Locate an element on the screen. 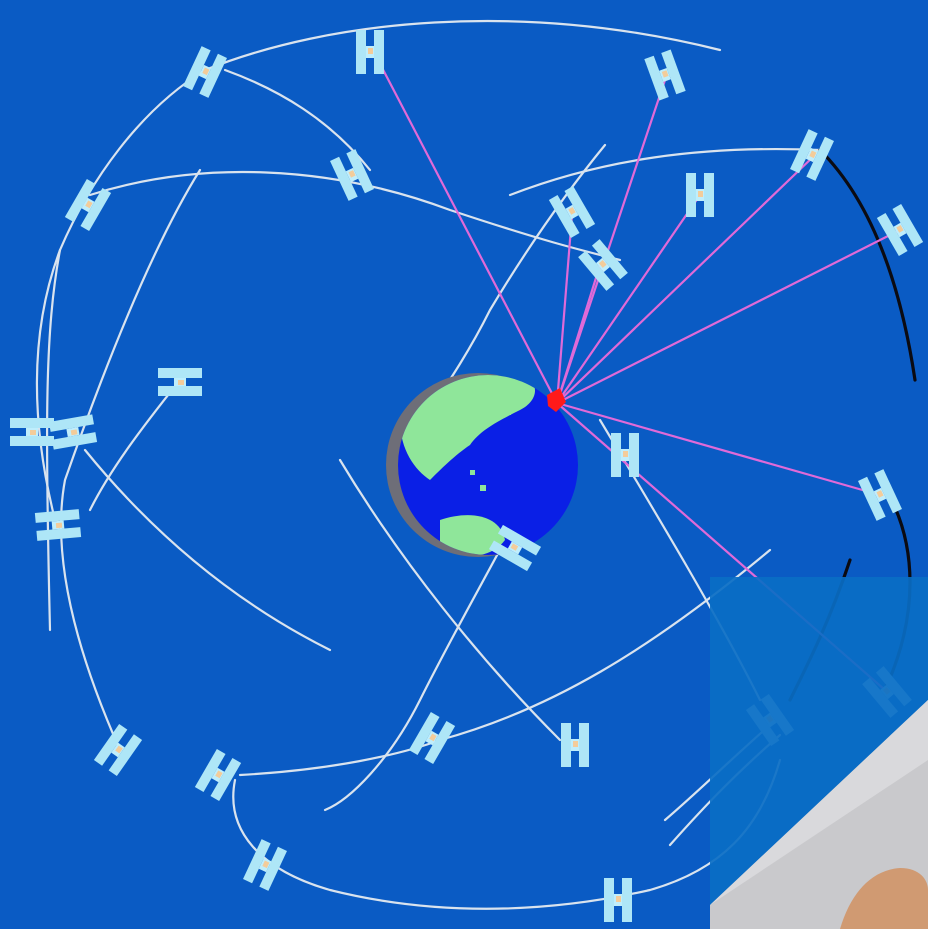 The width and height of the screenshot is (928, 929). earth-globe is located at coordinates (482, 465).